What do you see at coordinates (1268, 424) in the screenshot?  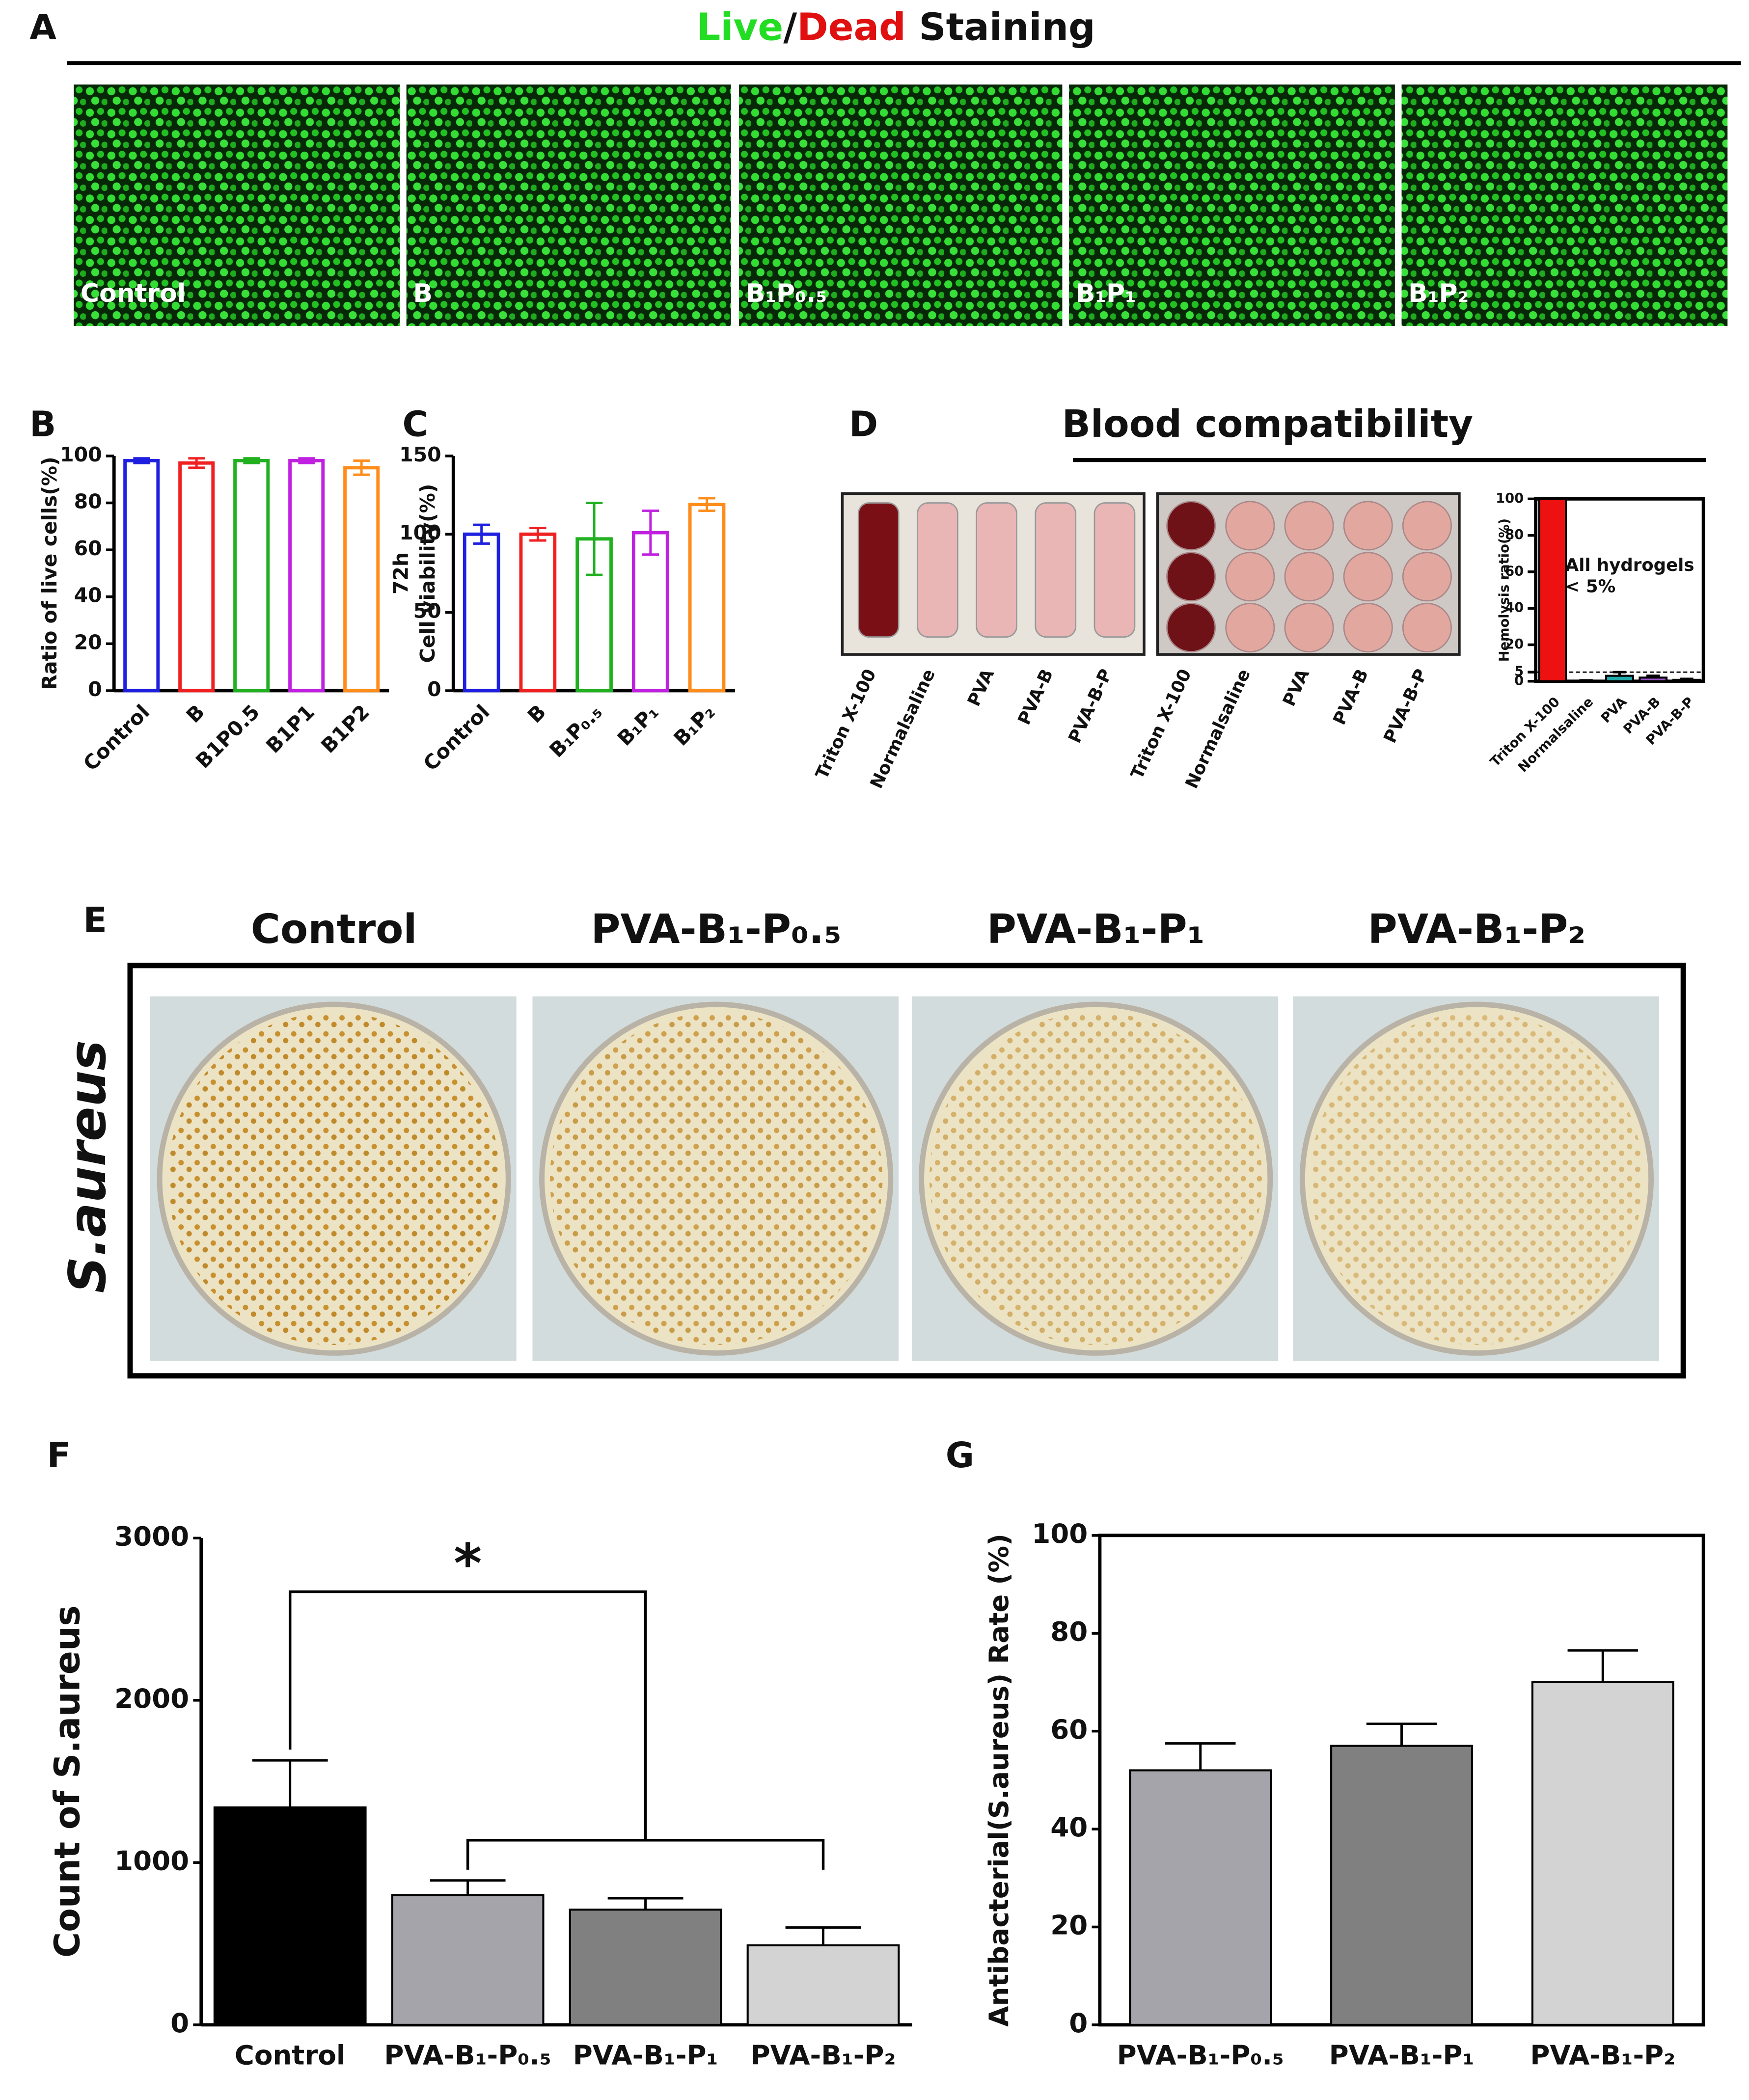 I see `blood-title: Blood compatibility` at bounding box center [1268, 424].